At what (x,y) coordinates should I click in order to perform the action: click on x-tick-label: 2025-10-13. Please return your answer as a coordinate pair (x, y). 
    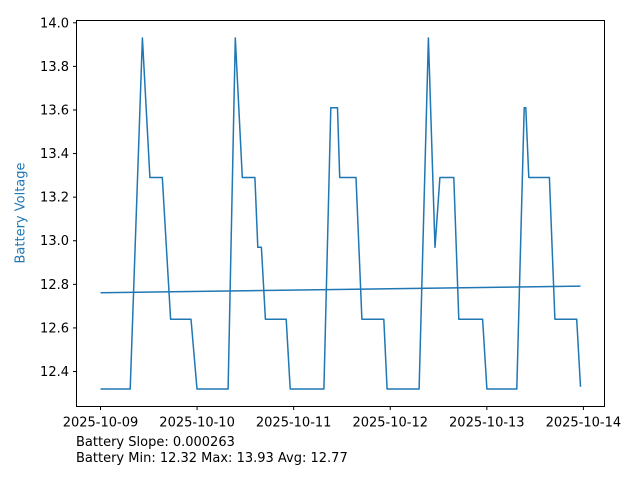
    Looking at the image, I should click on (487, 423).